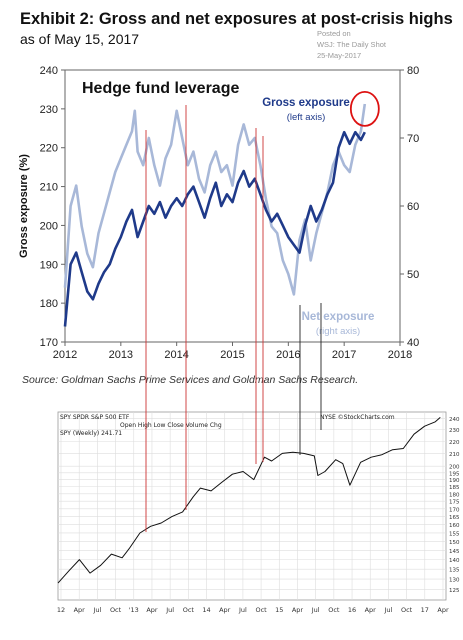 The height and width of the screenshot is (640, 463). What do you see at coordinates (425, 610) in the screenshot?
I see `spy-x-tick-label: 17` at bounding box center [425, 610].